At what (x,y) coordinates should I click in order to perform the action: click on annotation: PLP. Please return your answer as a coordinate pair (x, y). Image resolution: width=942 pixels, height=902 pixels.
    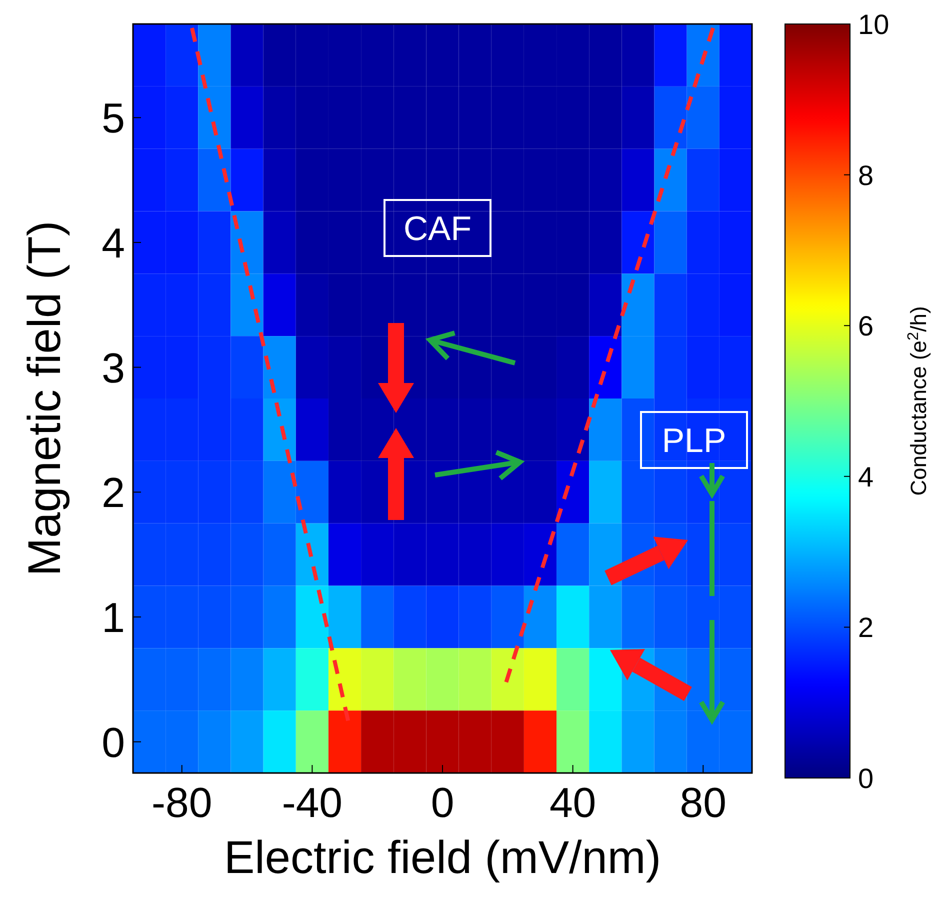
    Looking at the image, I should click on (694, 441).